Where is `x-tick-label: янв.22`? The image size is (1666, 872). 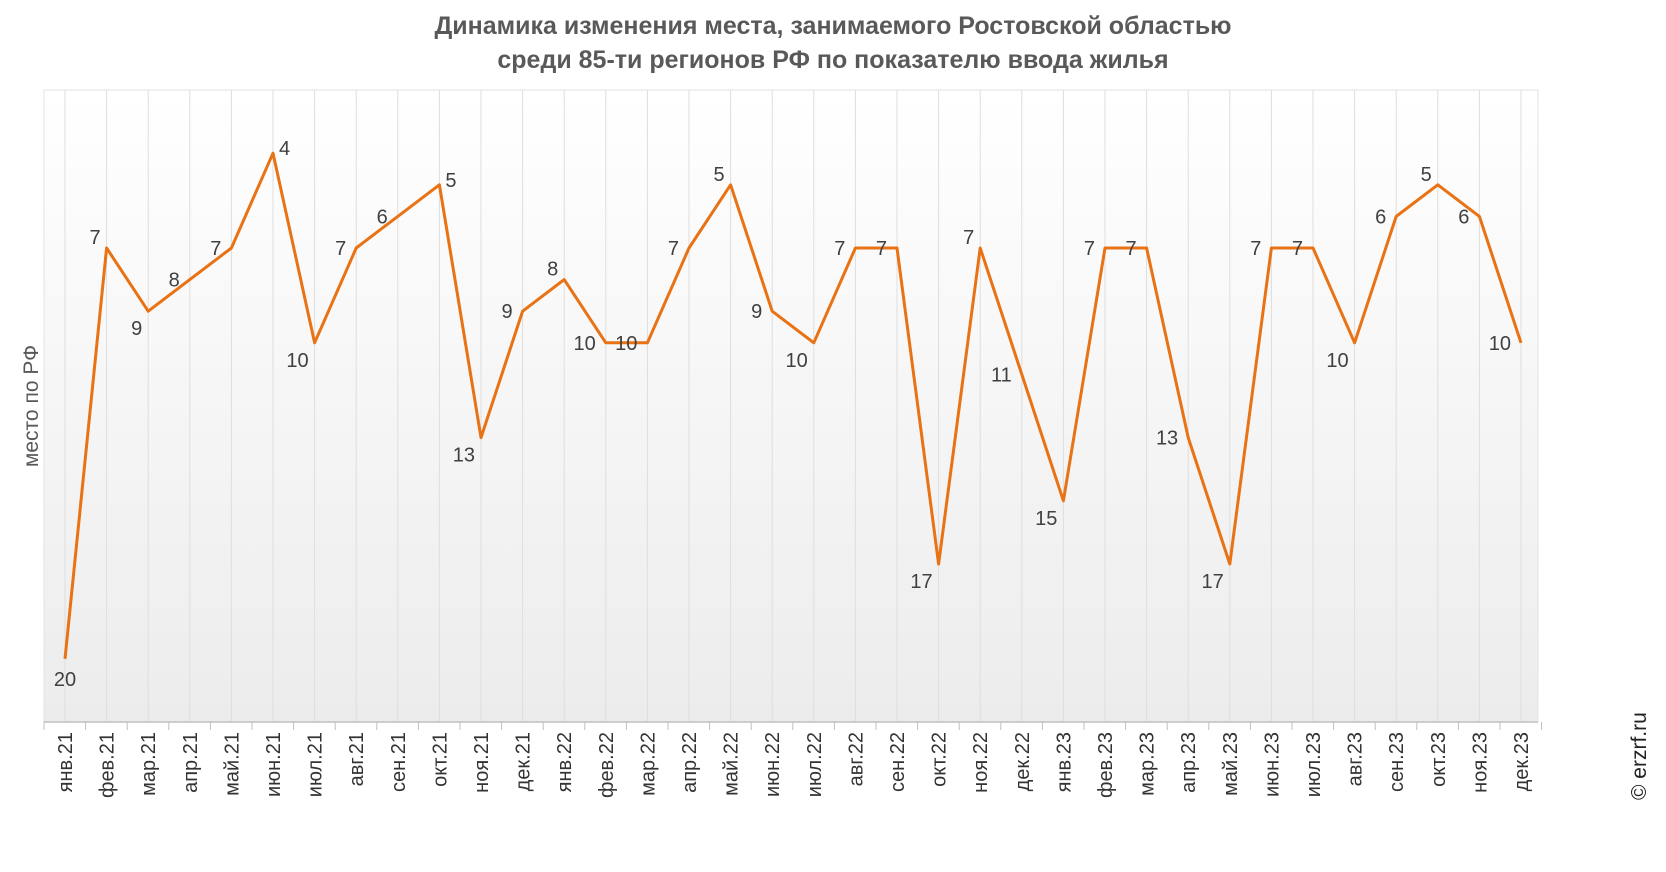
x-tick-label: янв.22 is located at coordinates (565, 762).